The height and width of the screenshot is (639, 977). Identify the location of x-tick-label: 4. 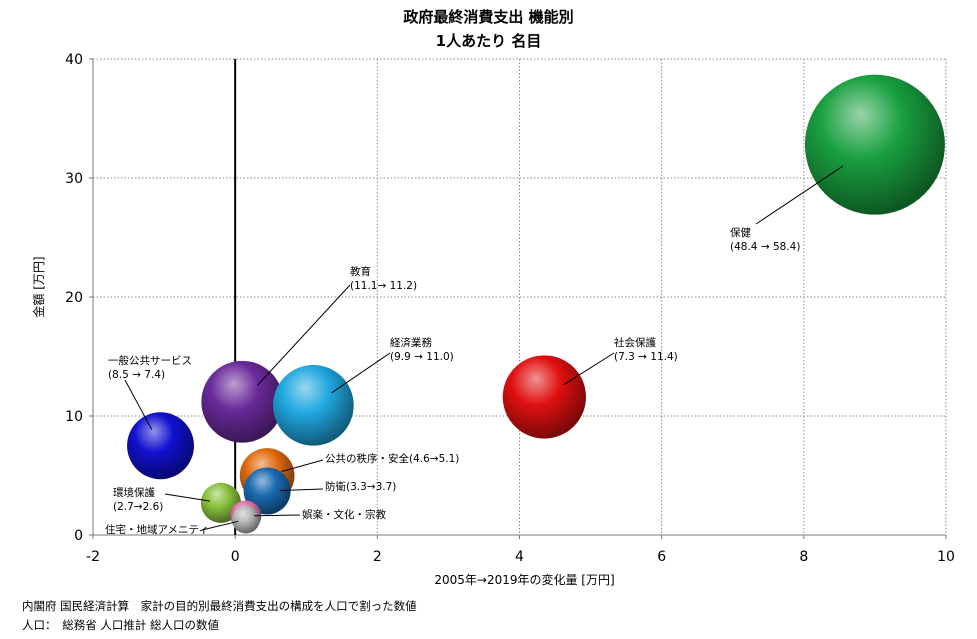
(519, 557).